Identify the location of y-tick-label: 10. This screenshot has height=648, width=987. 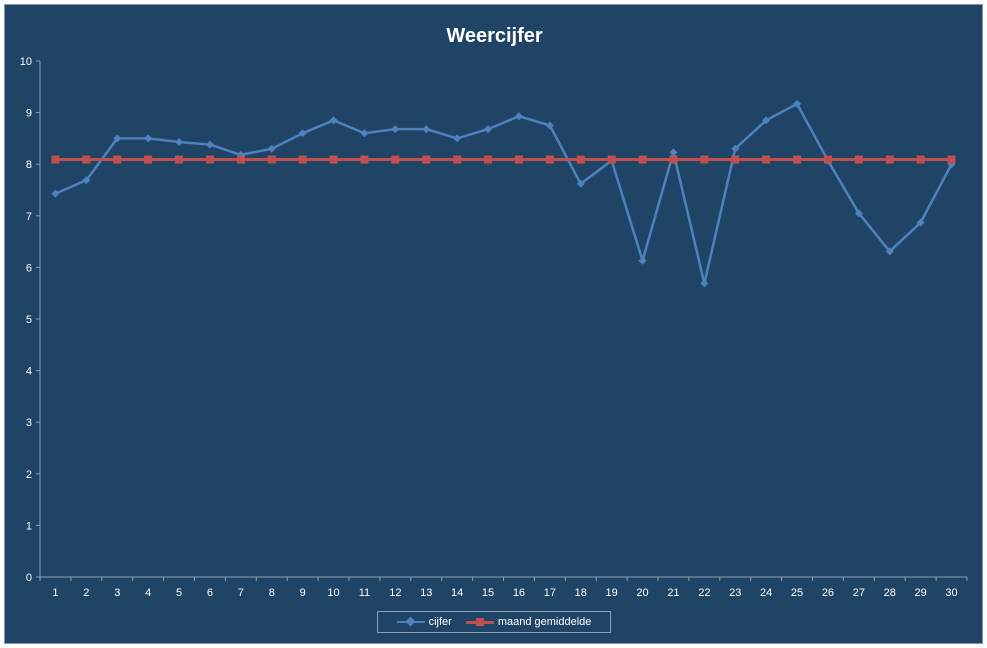
(26, 62).